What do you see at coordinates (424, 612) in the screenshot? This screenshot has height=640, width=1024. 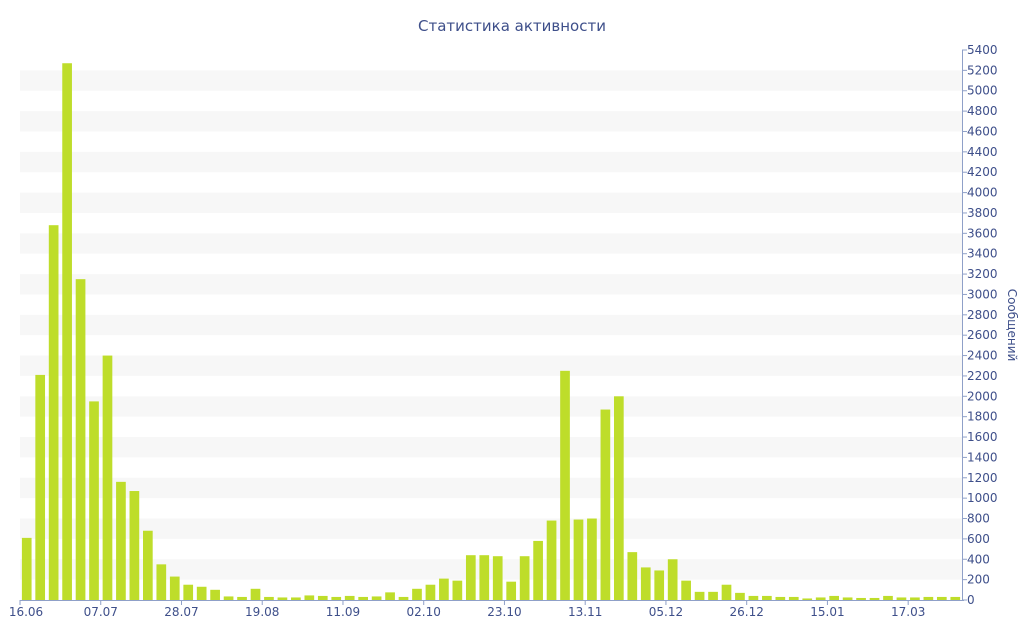 I see `x-tick-label: 02.10` at bounding box center [424, 612].